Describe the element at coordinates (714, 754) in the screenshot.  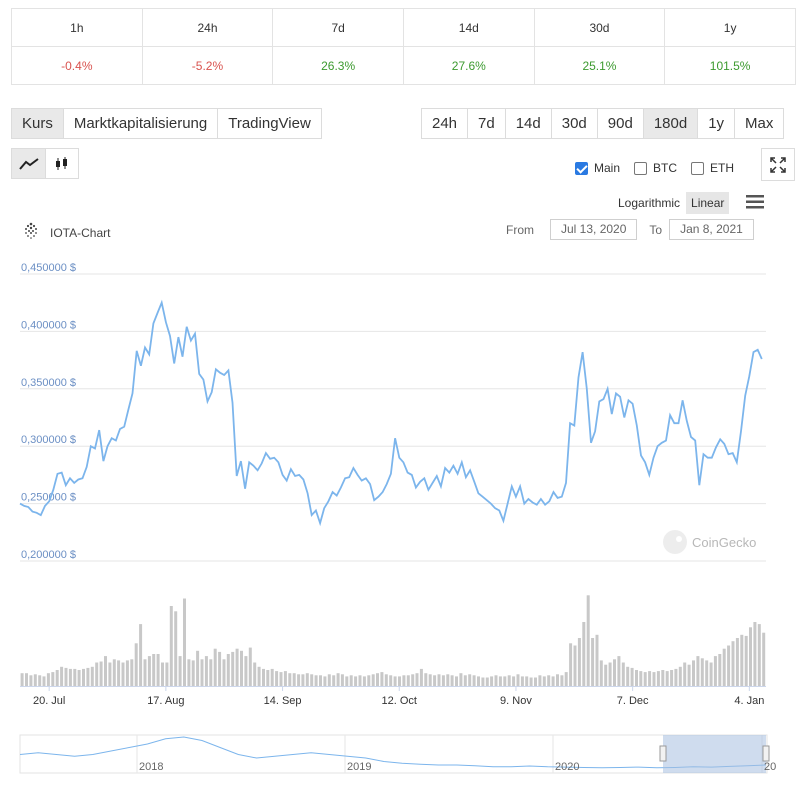
I see `navigator-selection` at that location.